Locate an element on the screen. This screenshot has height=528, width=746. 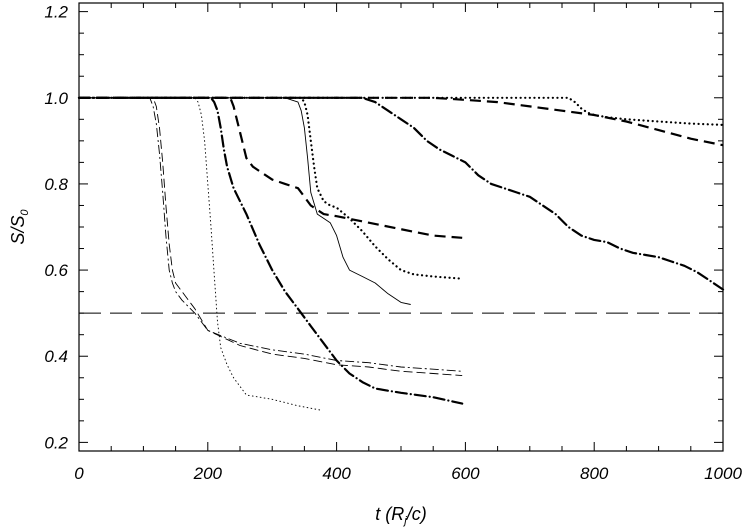
x-tick-label: 600 is located at coordinates (465, 473).